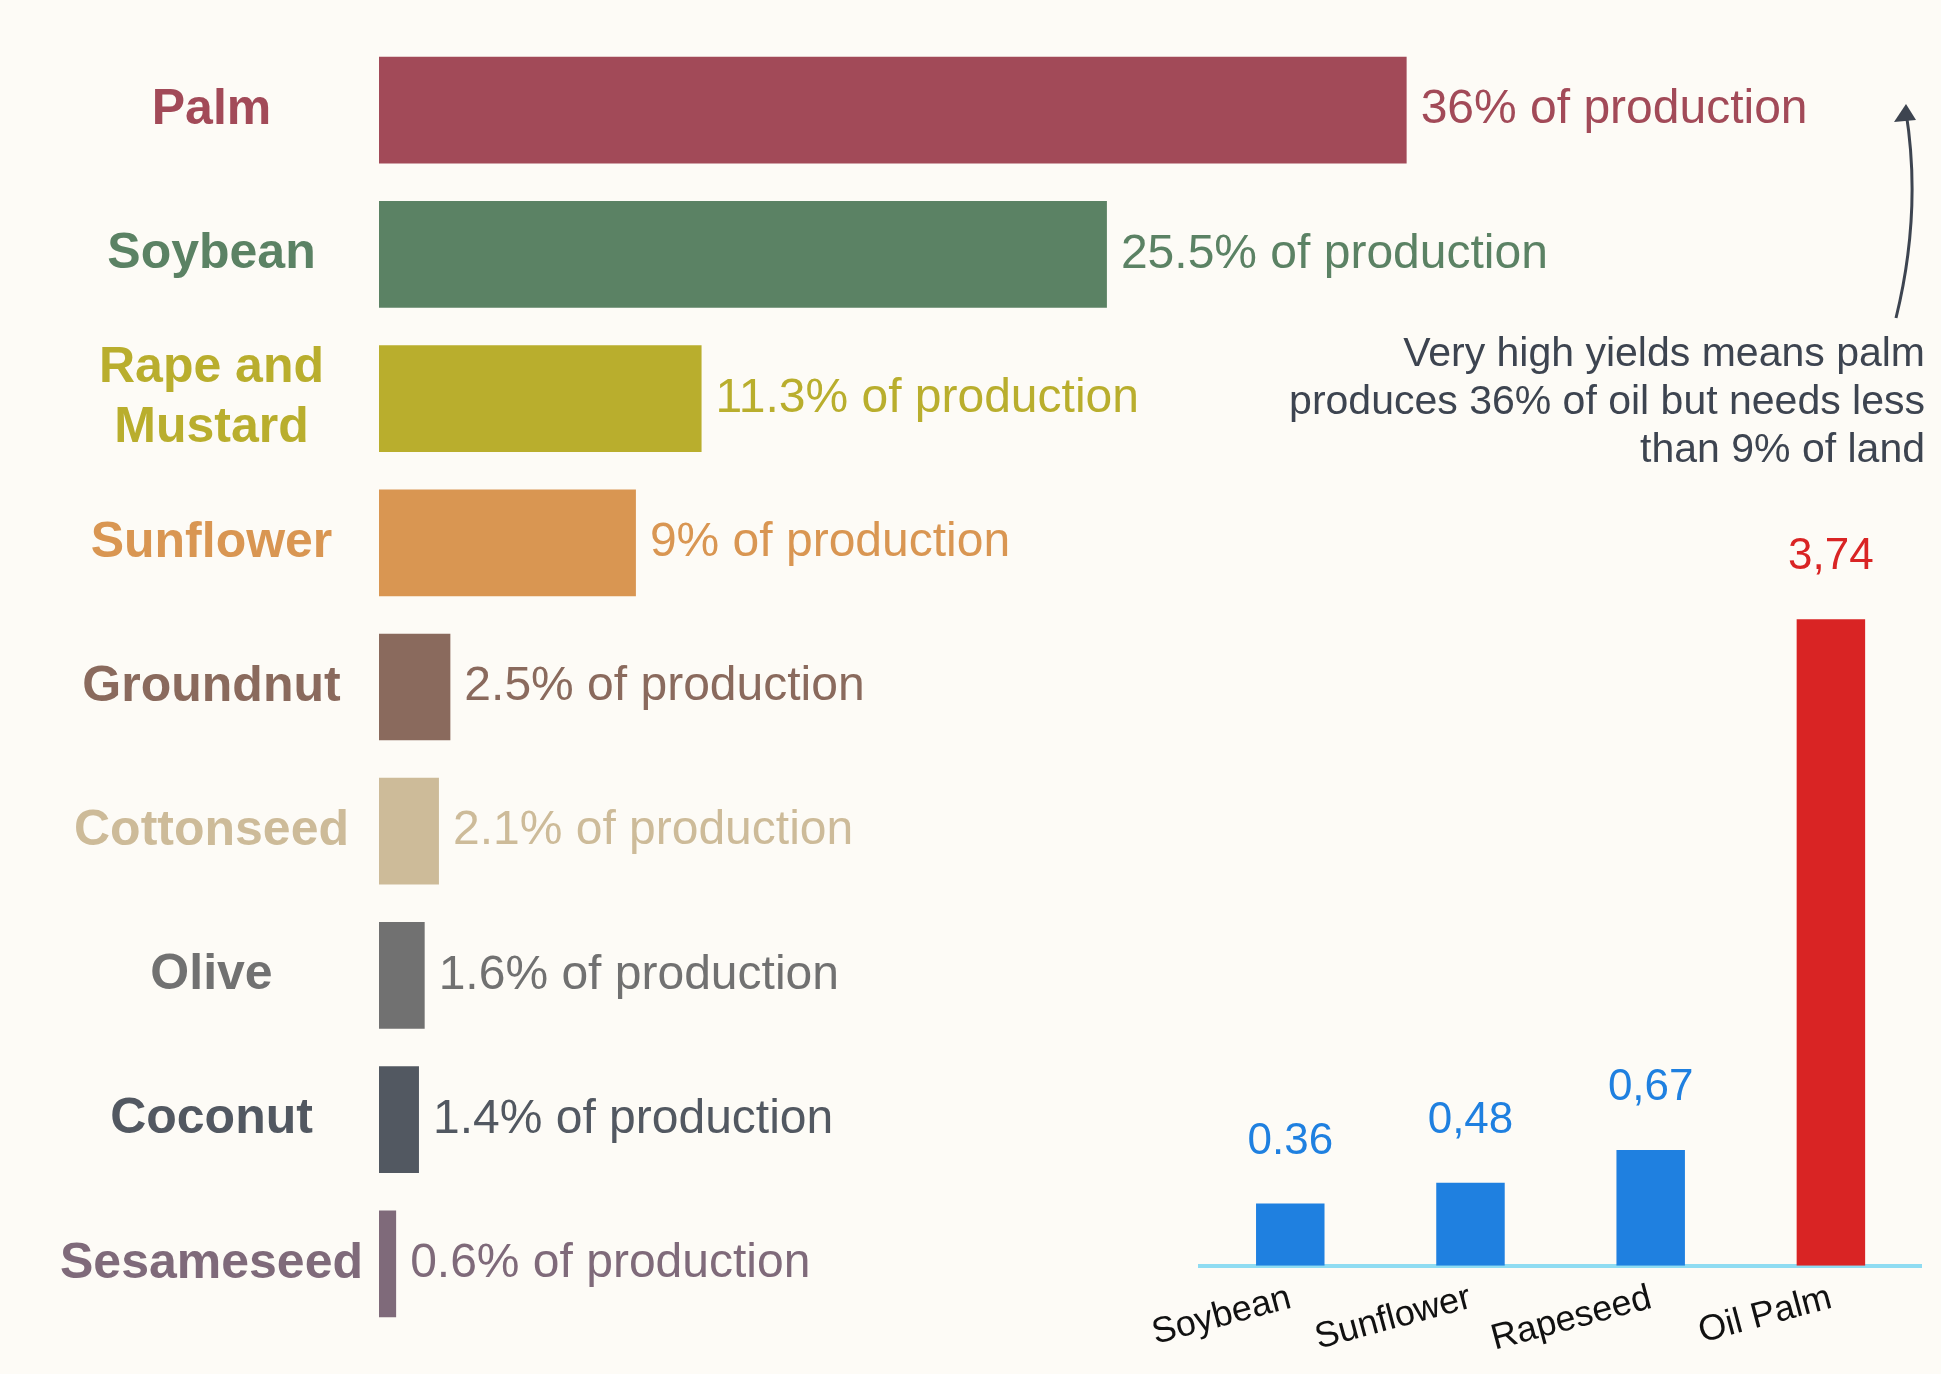  I want to click on data-label: 2.1% of production, so click(653, 828).